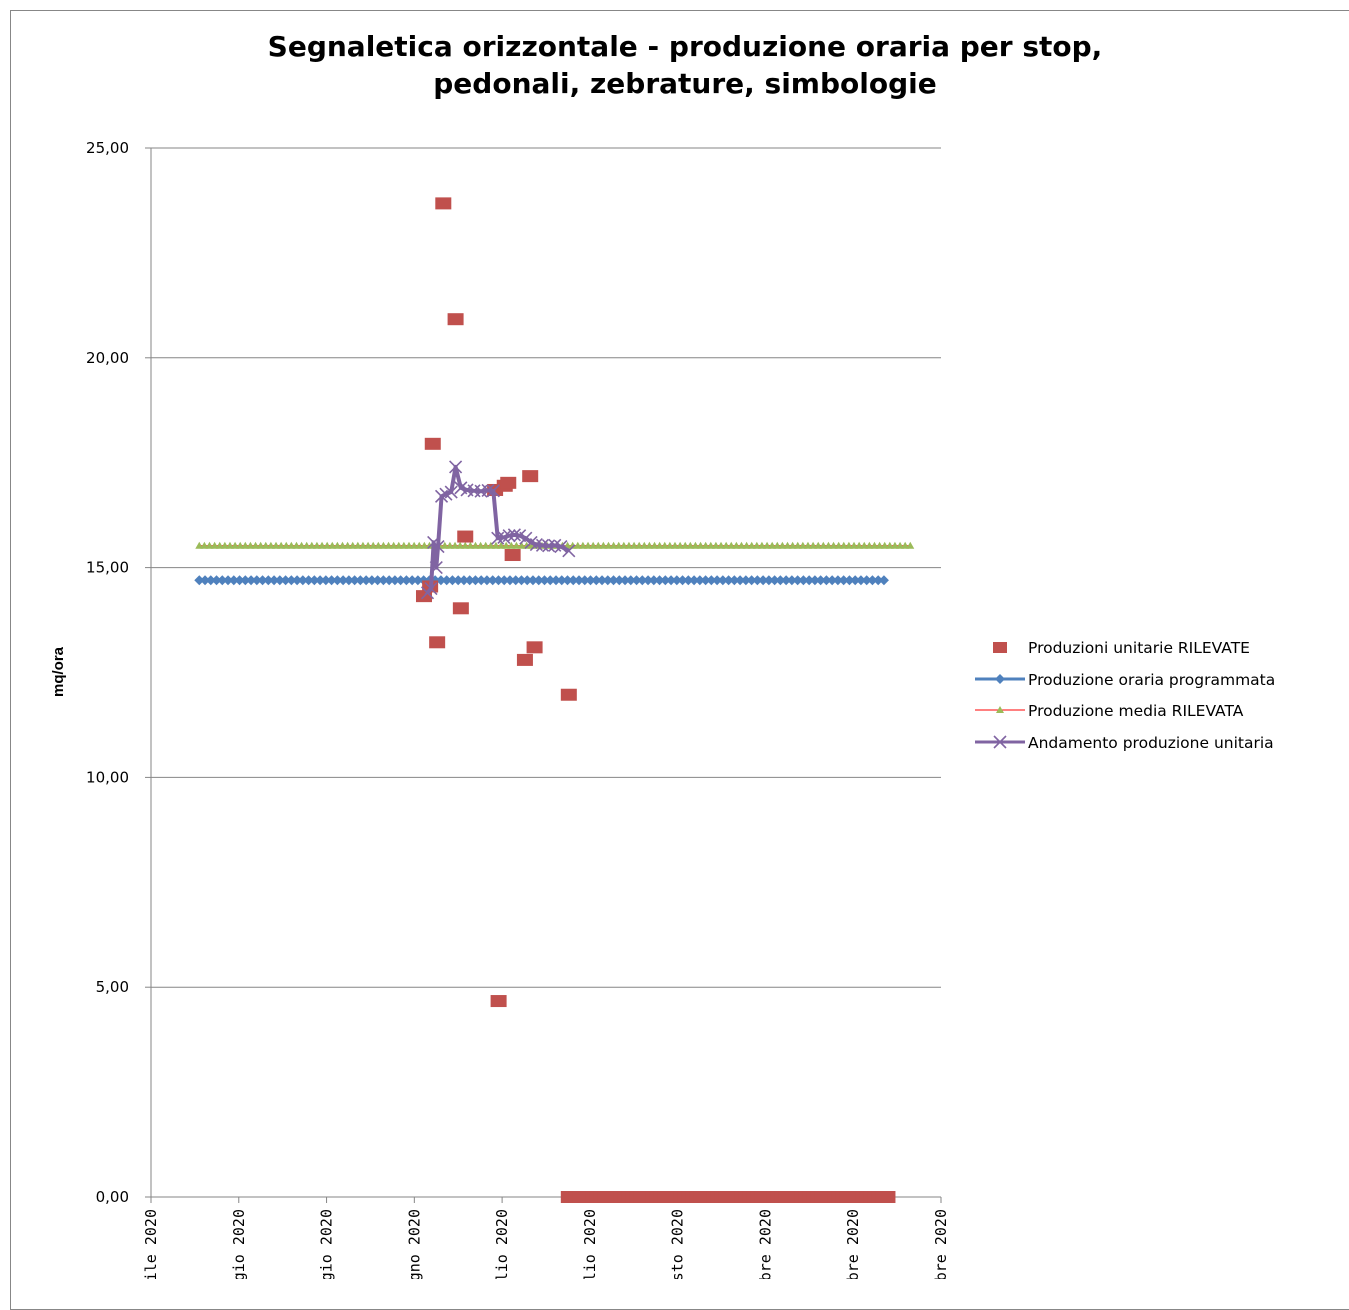  Describe the element at coordinates (58, 671) in the screenshot. I see `y-axis-label: mq/ora` at that location.